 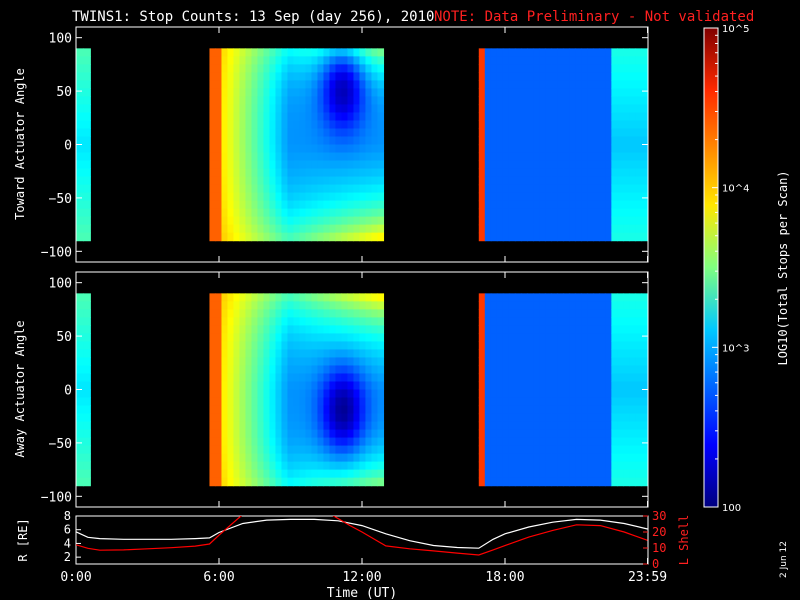 I want to click on colorbar-tick-label: 10^5, so click(x=735, y=29).